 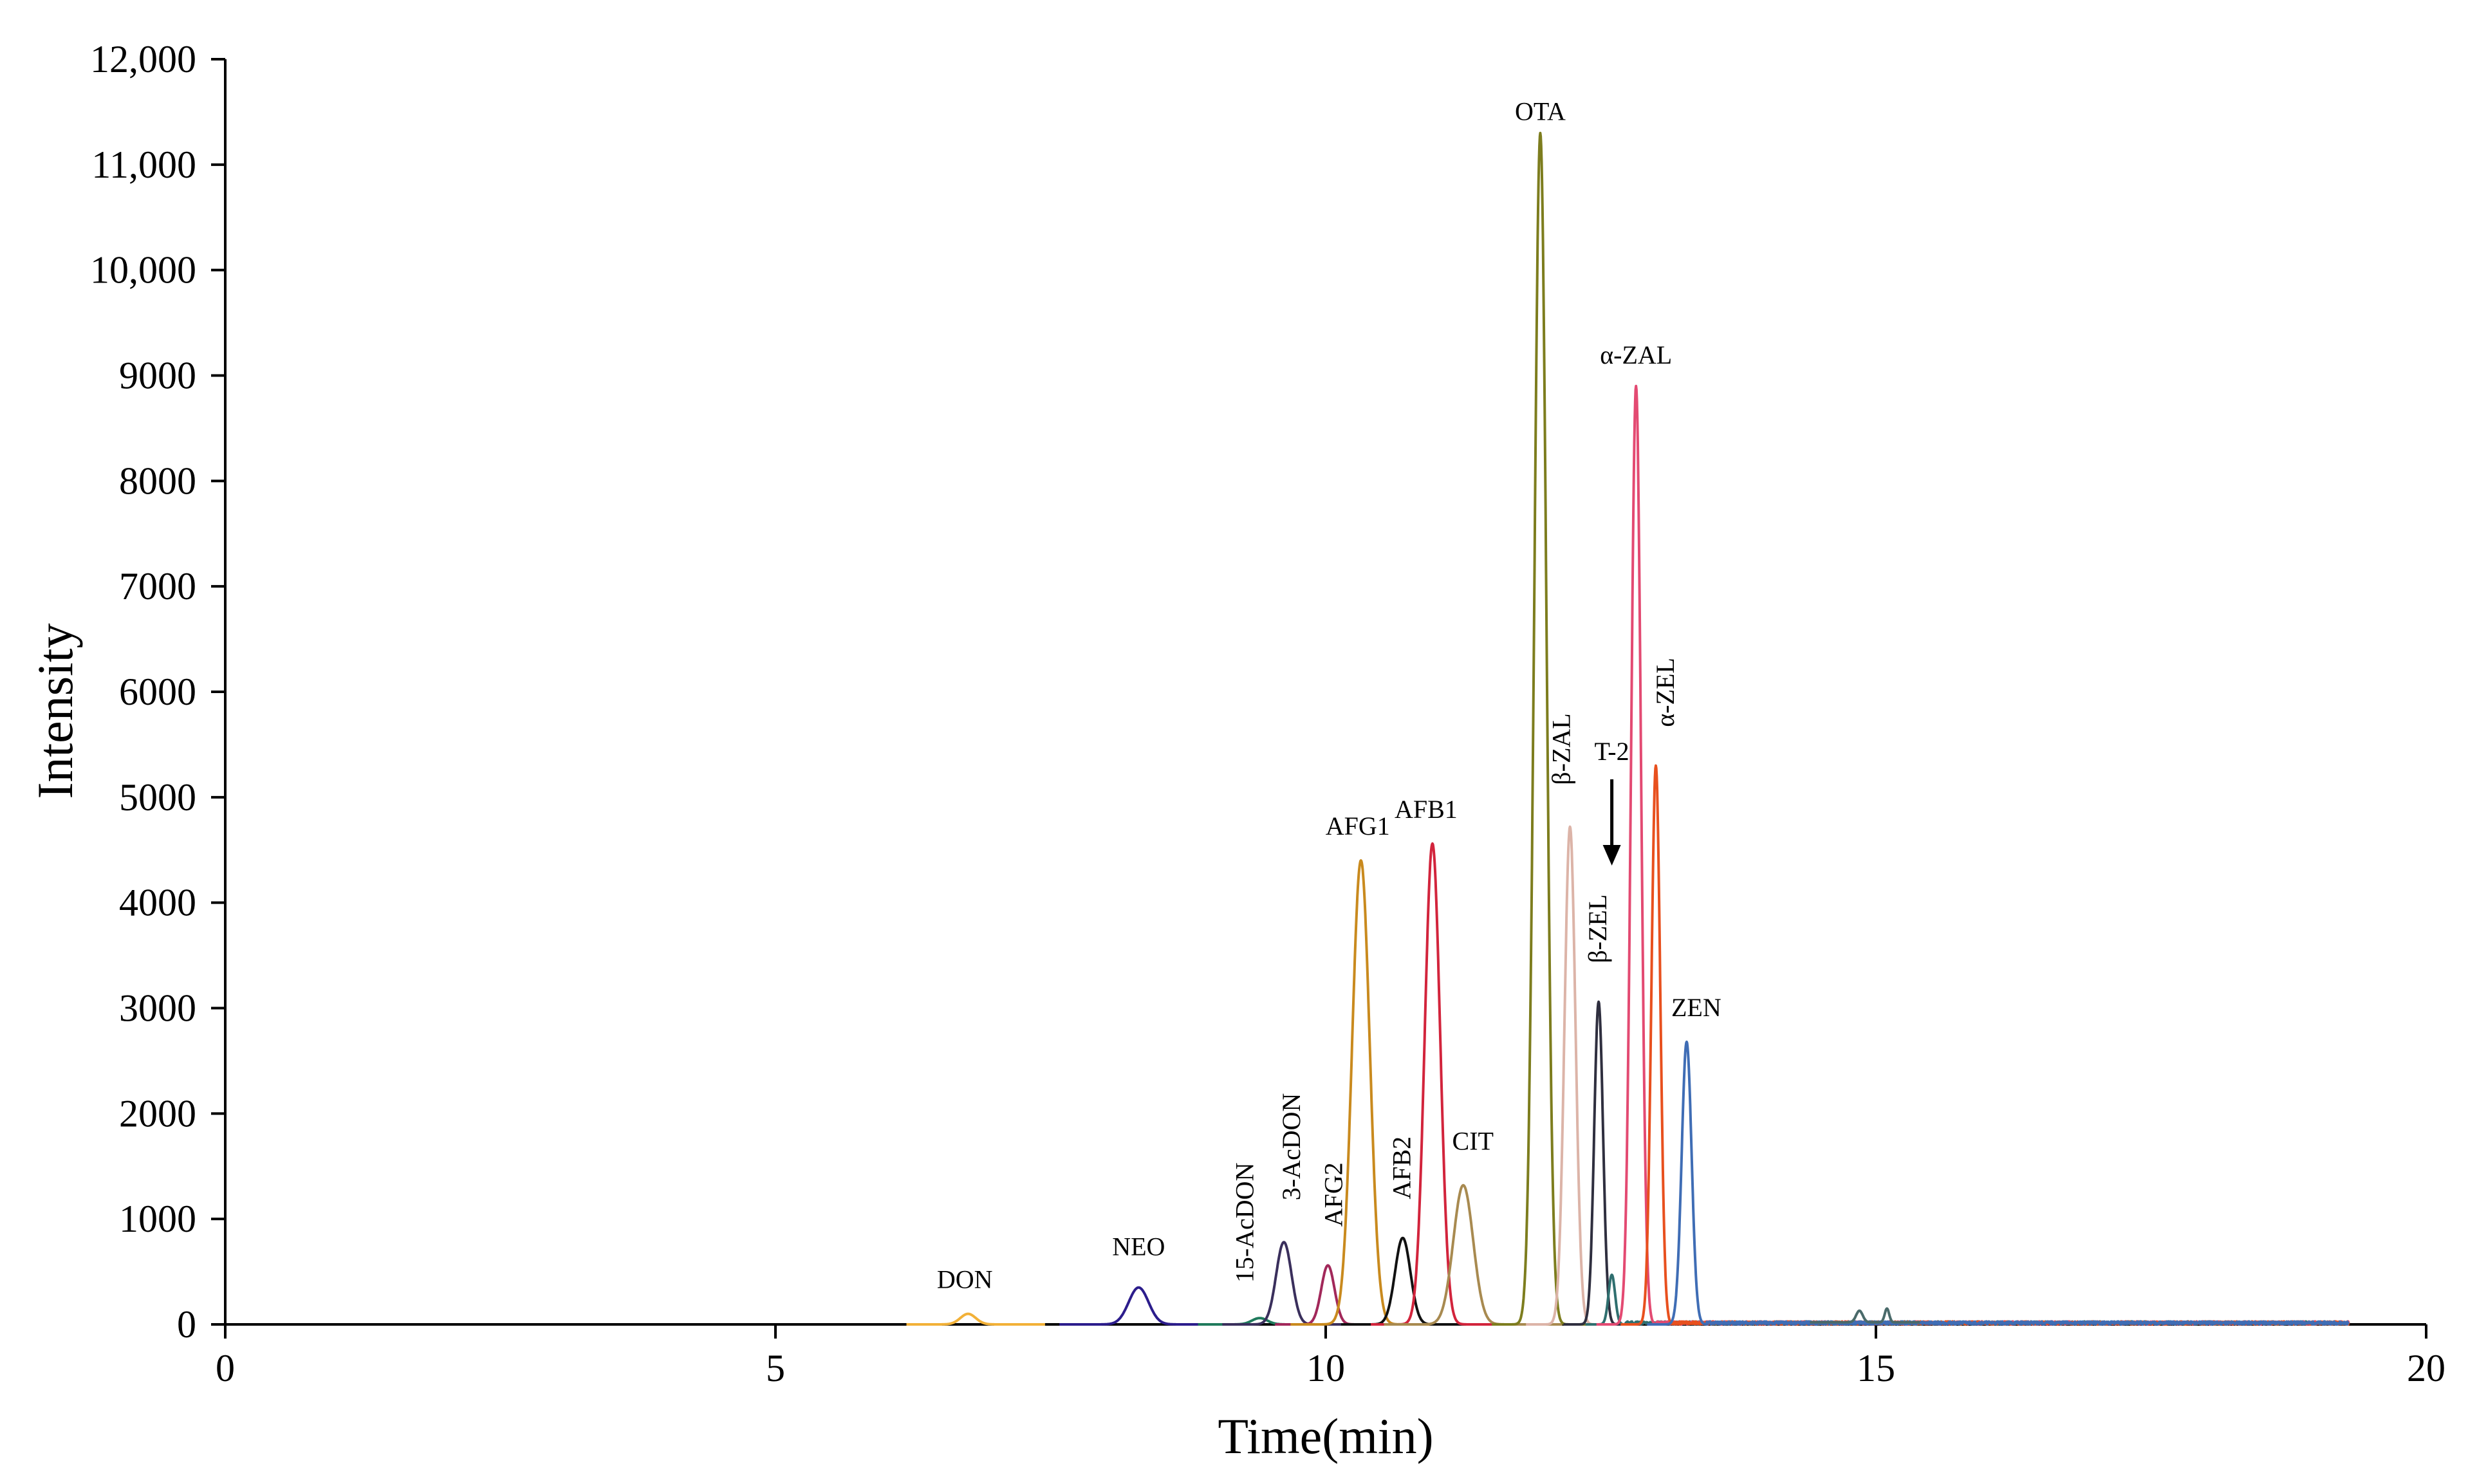 What do you see at coordinates (157, 798) in the screenshot?
I see `y-tick-label: 5000` at bounding box center [157, 798].